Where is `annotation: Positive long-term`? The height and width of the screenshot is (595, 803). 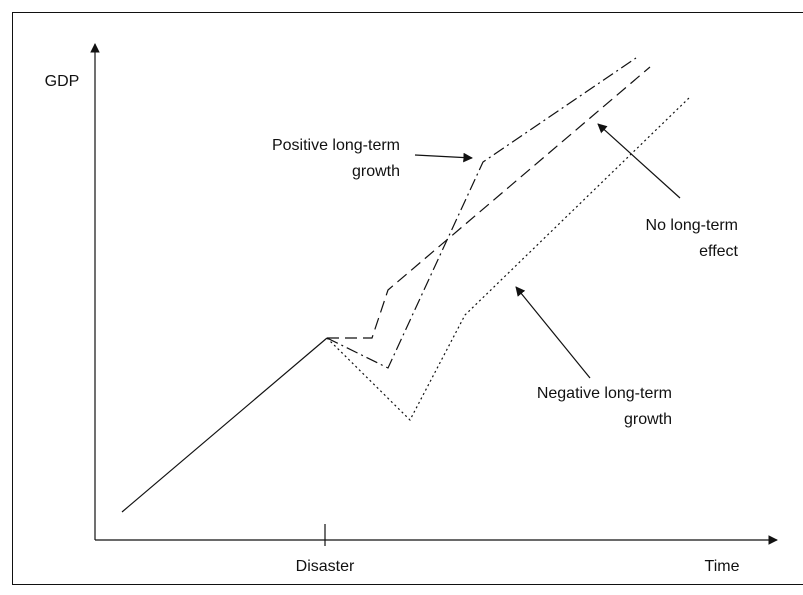
annotation: Positive long-term is located at coordinates (336, 145).